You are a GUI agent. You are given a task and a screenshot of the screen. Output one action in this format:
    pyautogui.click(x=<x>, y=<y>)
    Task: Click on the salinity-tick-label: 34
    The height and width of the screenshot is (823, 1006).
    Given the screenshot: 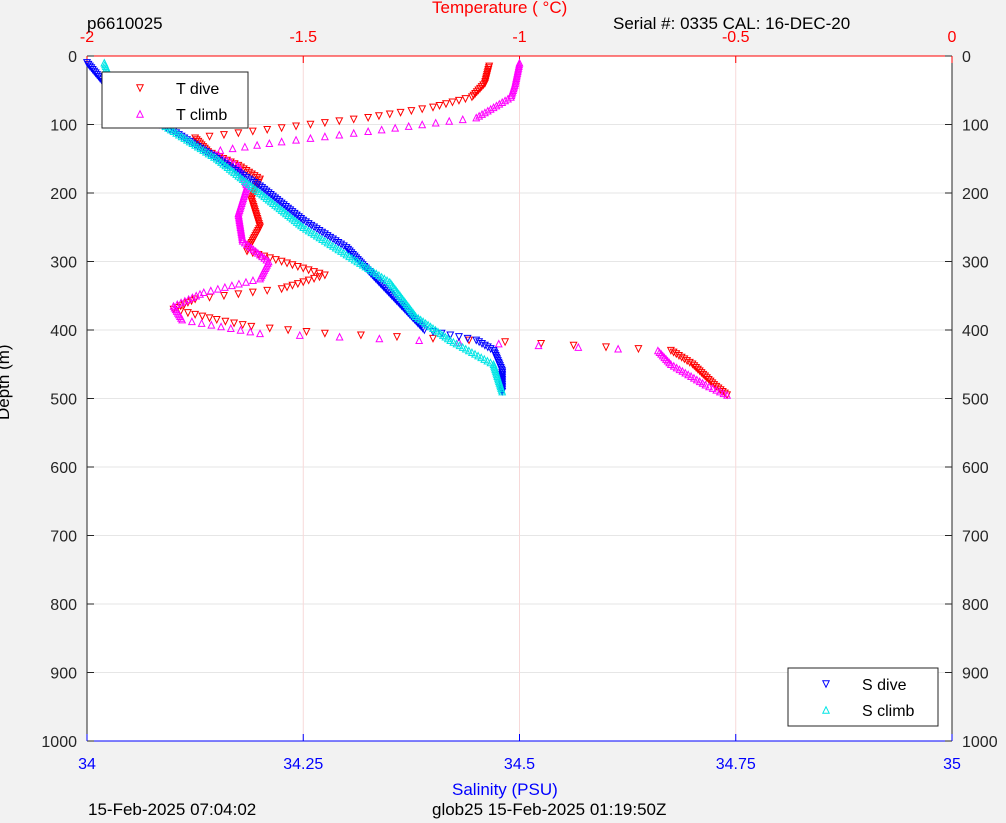 What is the action you would take?
    pyautogui.click(x=87, y=764)
    